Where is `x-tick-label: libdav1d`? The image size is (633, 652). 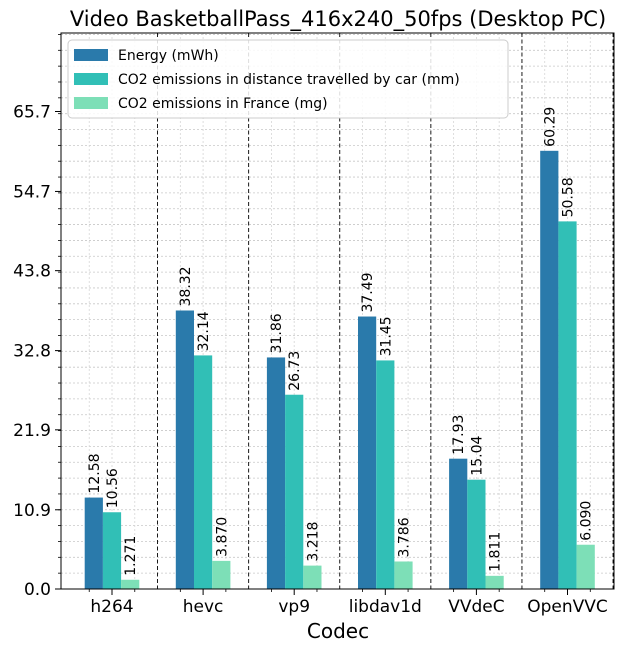
x-tick-label: libdav1d is located at coordinates (385, 607).